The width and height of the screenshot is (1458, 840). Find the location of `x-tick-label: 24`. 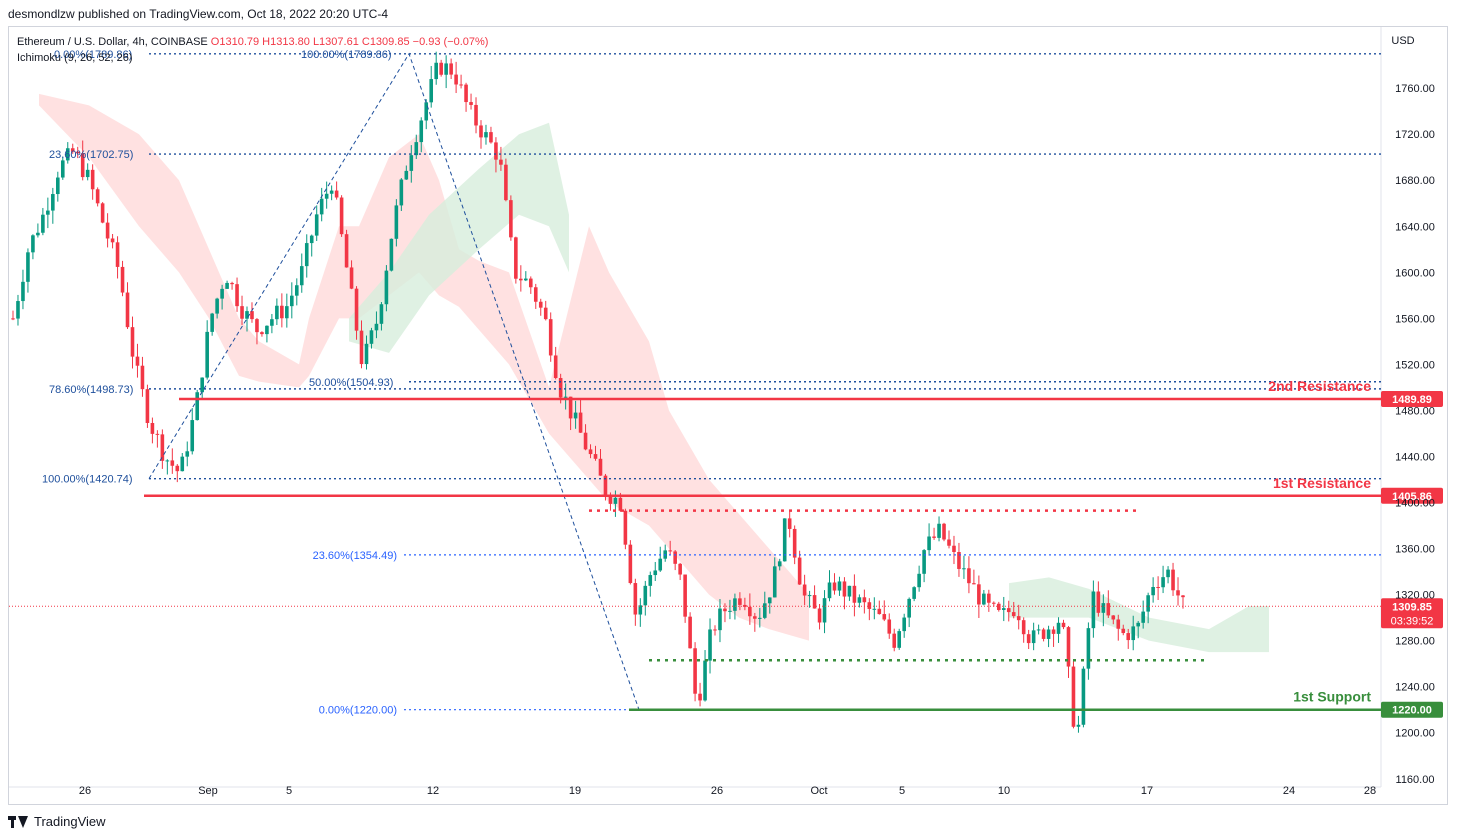

x-tick-label: 24 is located at coordinates (1289, 791).